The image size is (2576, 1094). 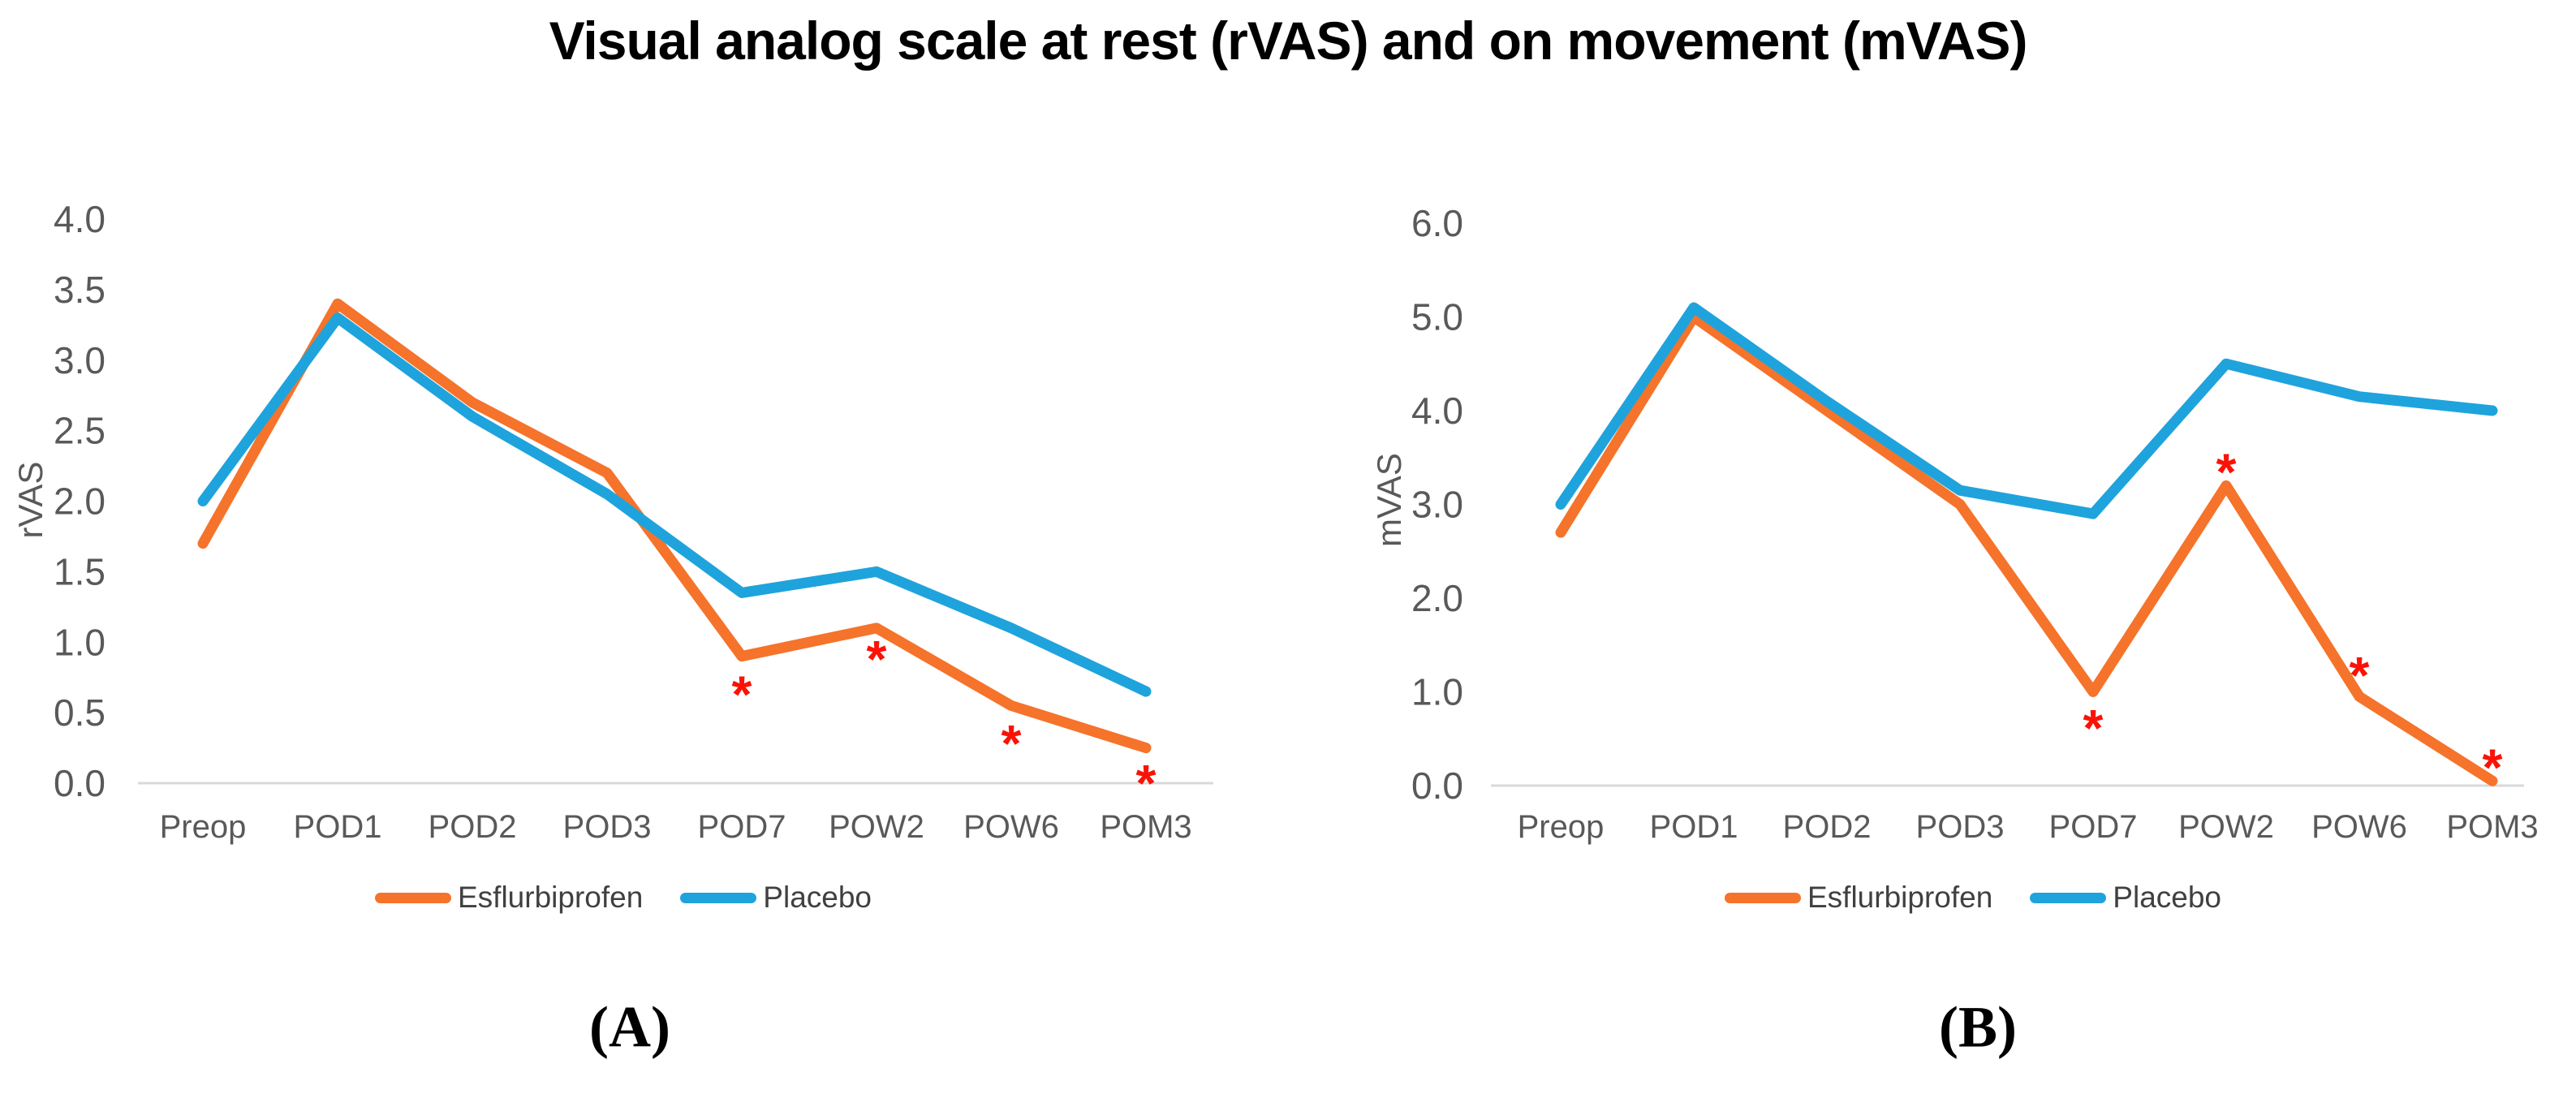 I want to click on y-tick-label: 0.5, so click(x=80, y=712).